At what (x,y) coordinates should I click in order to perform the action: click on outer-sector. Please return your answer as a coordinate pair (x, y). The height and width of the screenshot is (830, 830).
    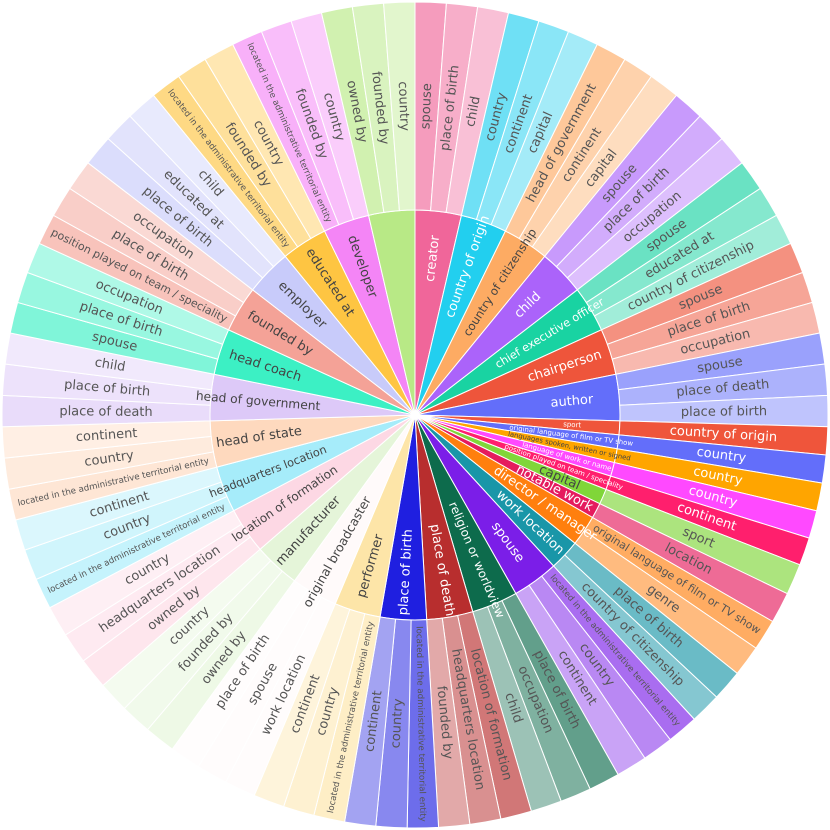
    Looking at the image, I should click on (399, 106).